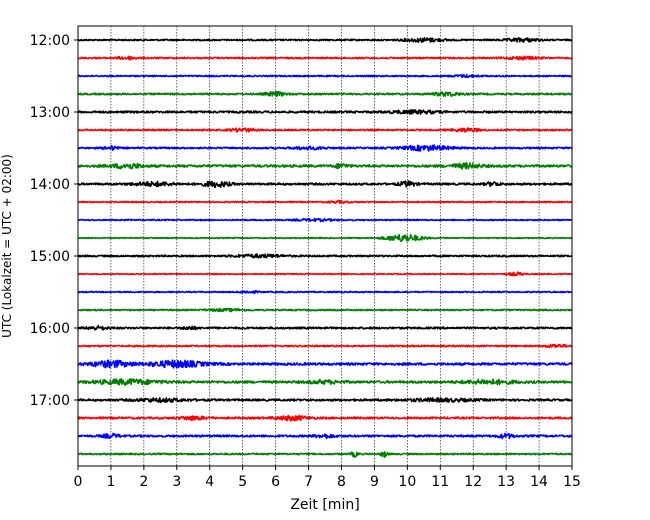 This screenshot has width=650, height=520. I want to click on x-tick-label-10: 10, so click(407, 482).